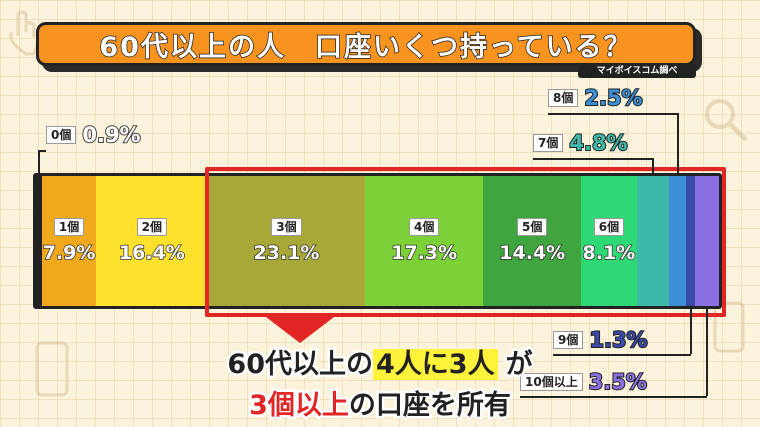 Image resolution: width=760 pixels, height=427 pixels. Describe the element at coordinates (568, 340) in the screenshot. I see `callout-category-label: 9個` at that location.